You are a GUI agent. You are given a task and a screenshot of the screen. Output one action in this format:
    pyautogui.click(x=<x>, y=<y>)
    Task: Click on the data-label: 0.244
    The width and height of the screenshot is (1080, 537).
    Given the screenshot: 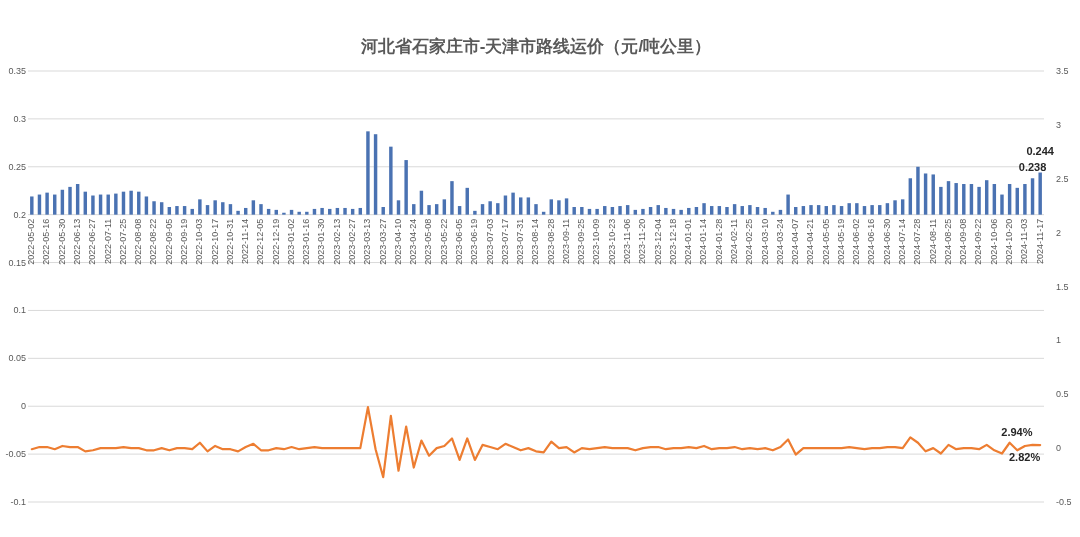 What is the action you would take?
    pyautogui.click(x=1040, y=150)
    